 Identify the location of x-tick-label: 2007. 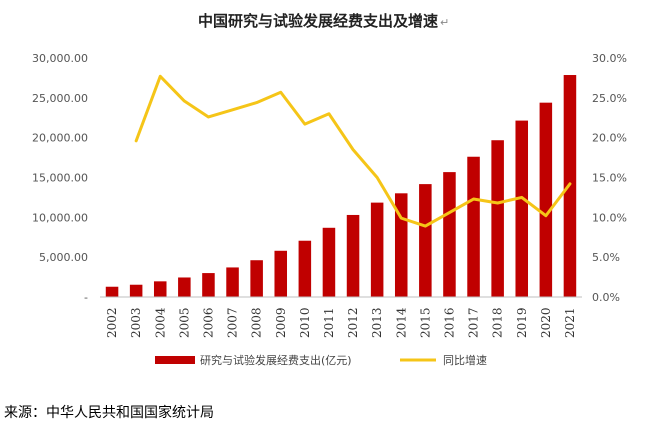
(233, 322).